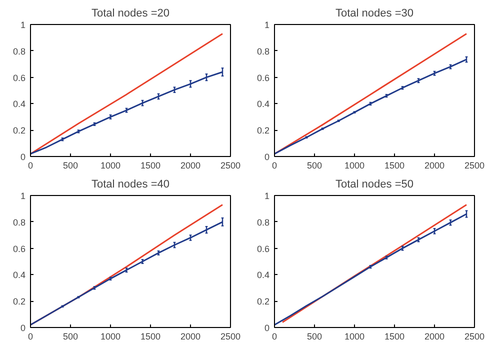 The width and height of the screenshot is (489, 342). Describe the element at coordinates (375, 184) in the screenshot. I see `chart-title: Total nodes =50` at that location.